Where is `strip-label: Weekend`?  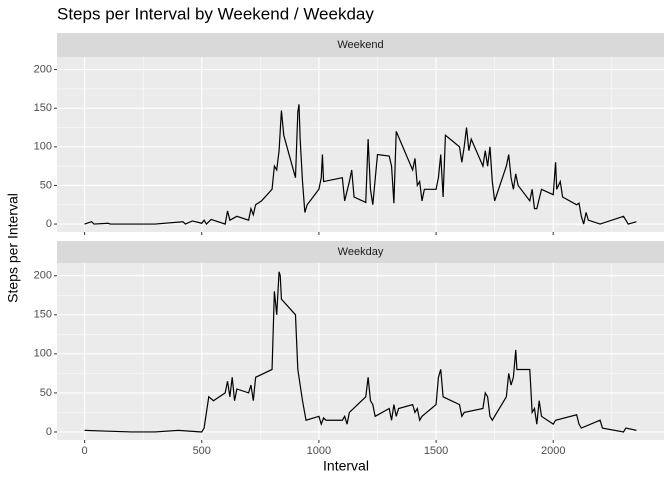
strip-label: Weekend is located at coordinates (360, 45).